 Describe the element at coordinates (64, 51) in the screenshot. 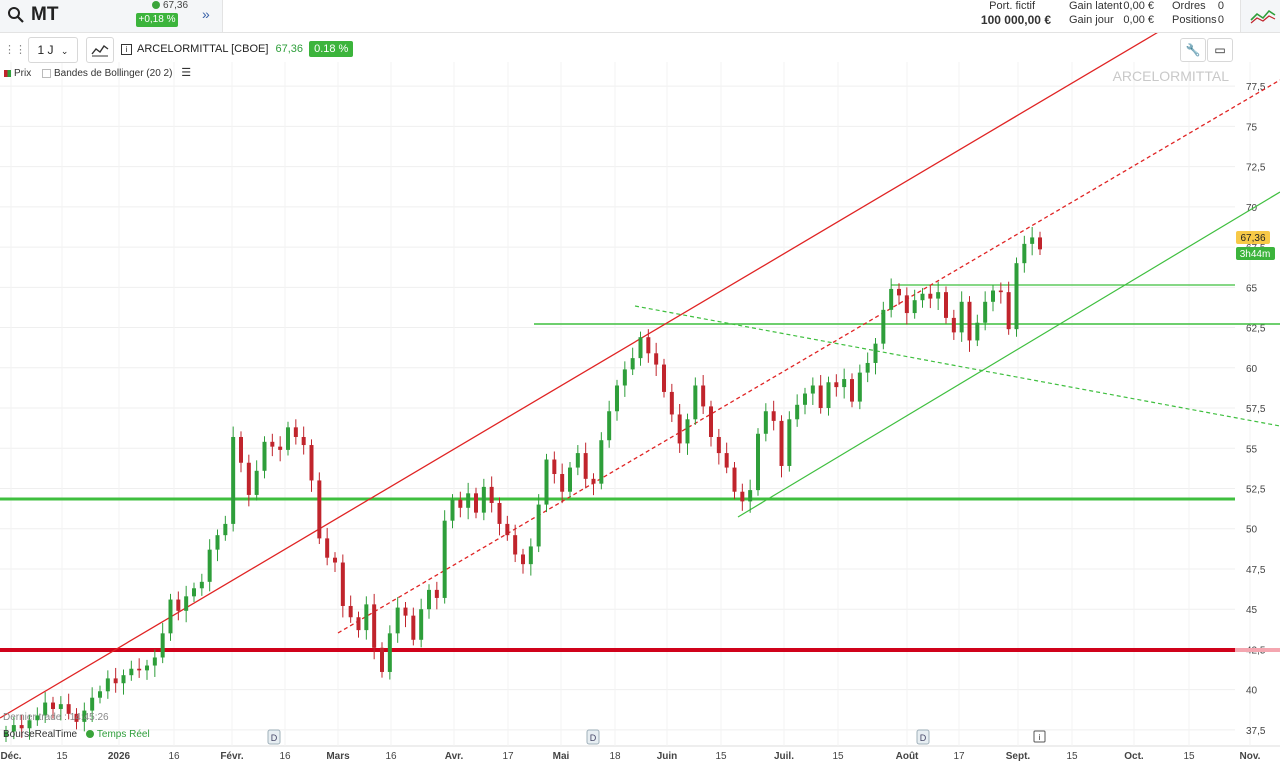

I see `chevron-down-icon: ⌄` at that location.